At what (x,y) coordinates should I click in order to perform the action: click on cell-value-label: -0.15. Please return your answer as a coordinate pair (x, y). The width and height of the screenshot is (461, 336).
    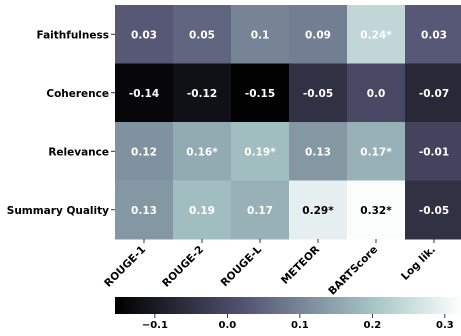
    Looking at the image, I should click on (260, 94).